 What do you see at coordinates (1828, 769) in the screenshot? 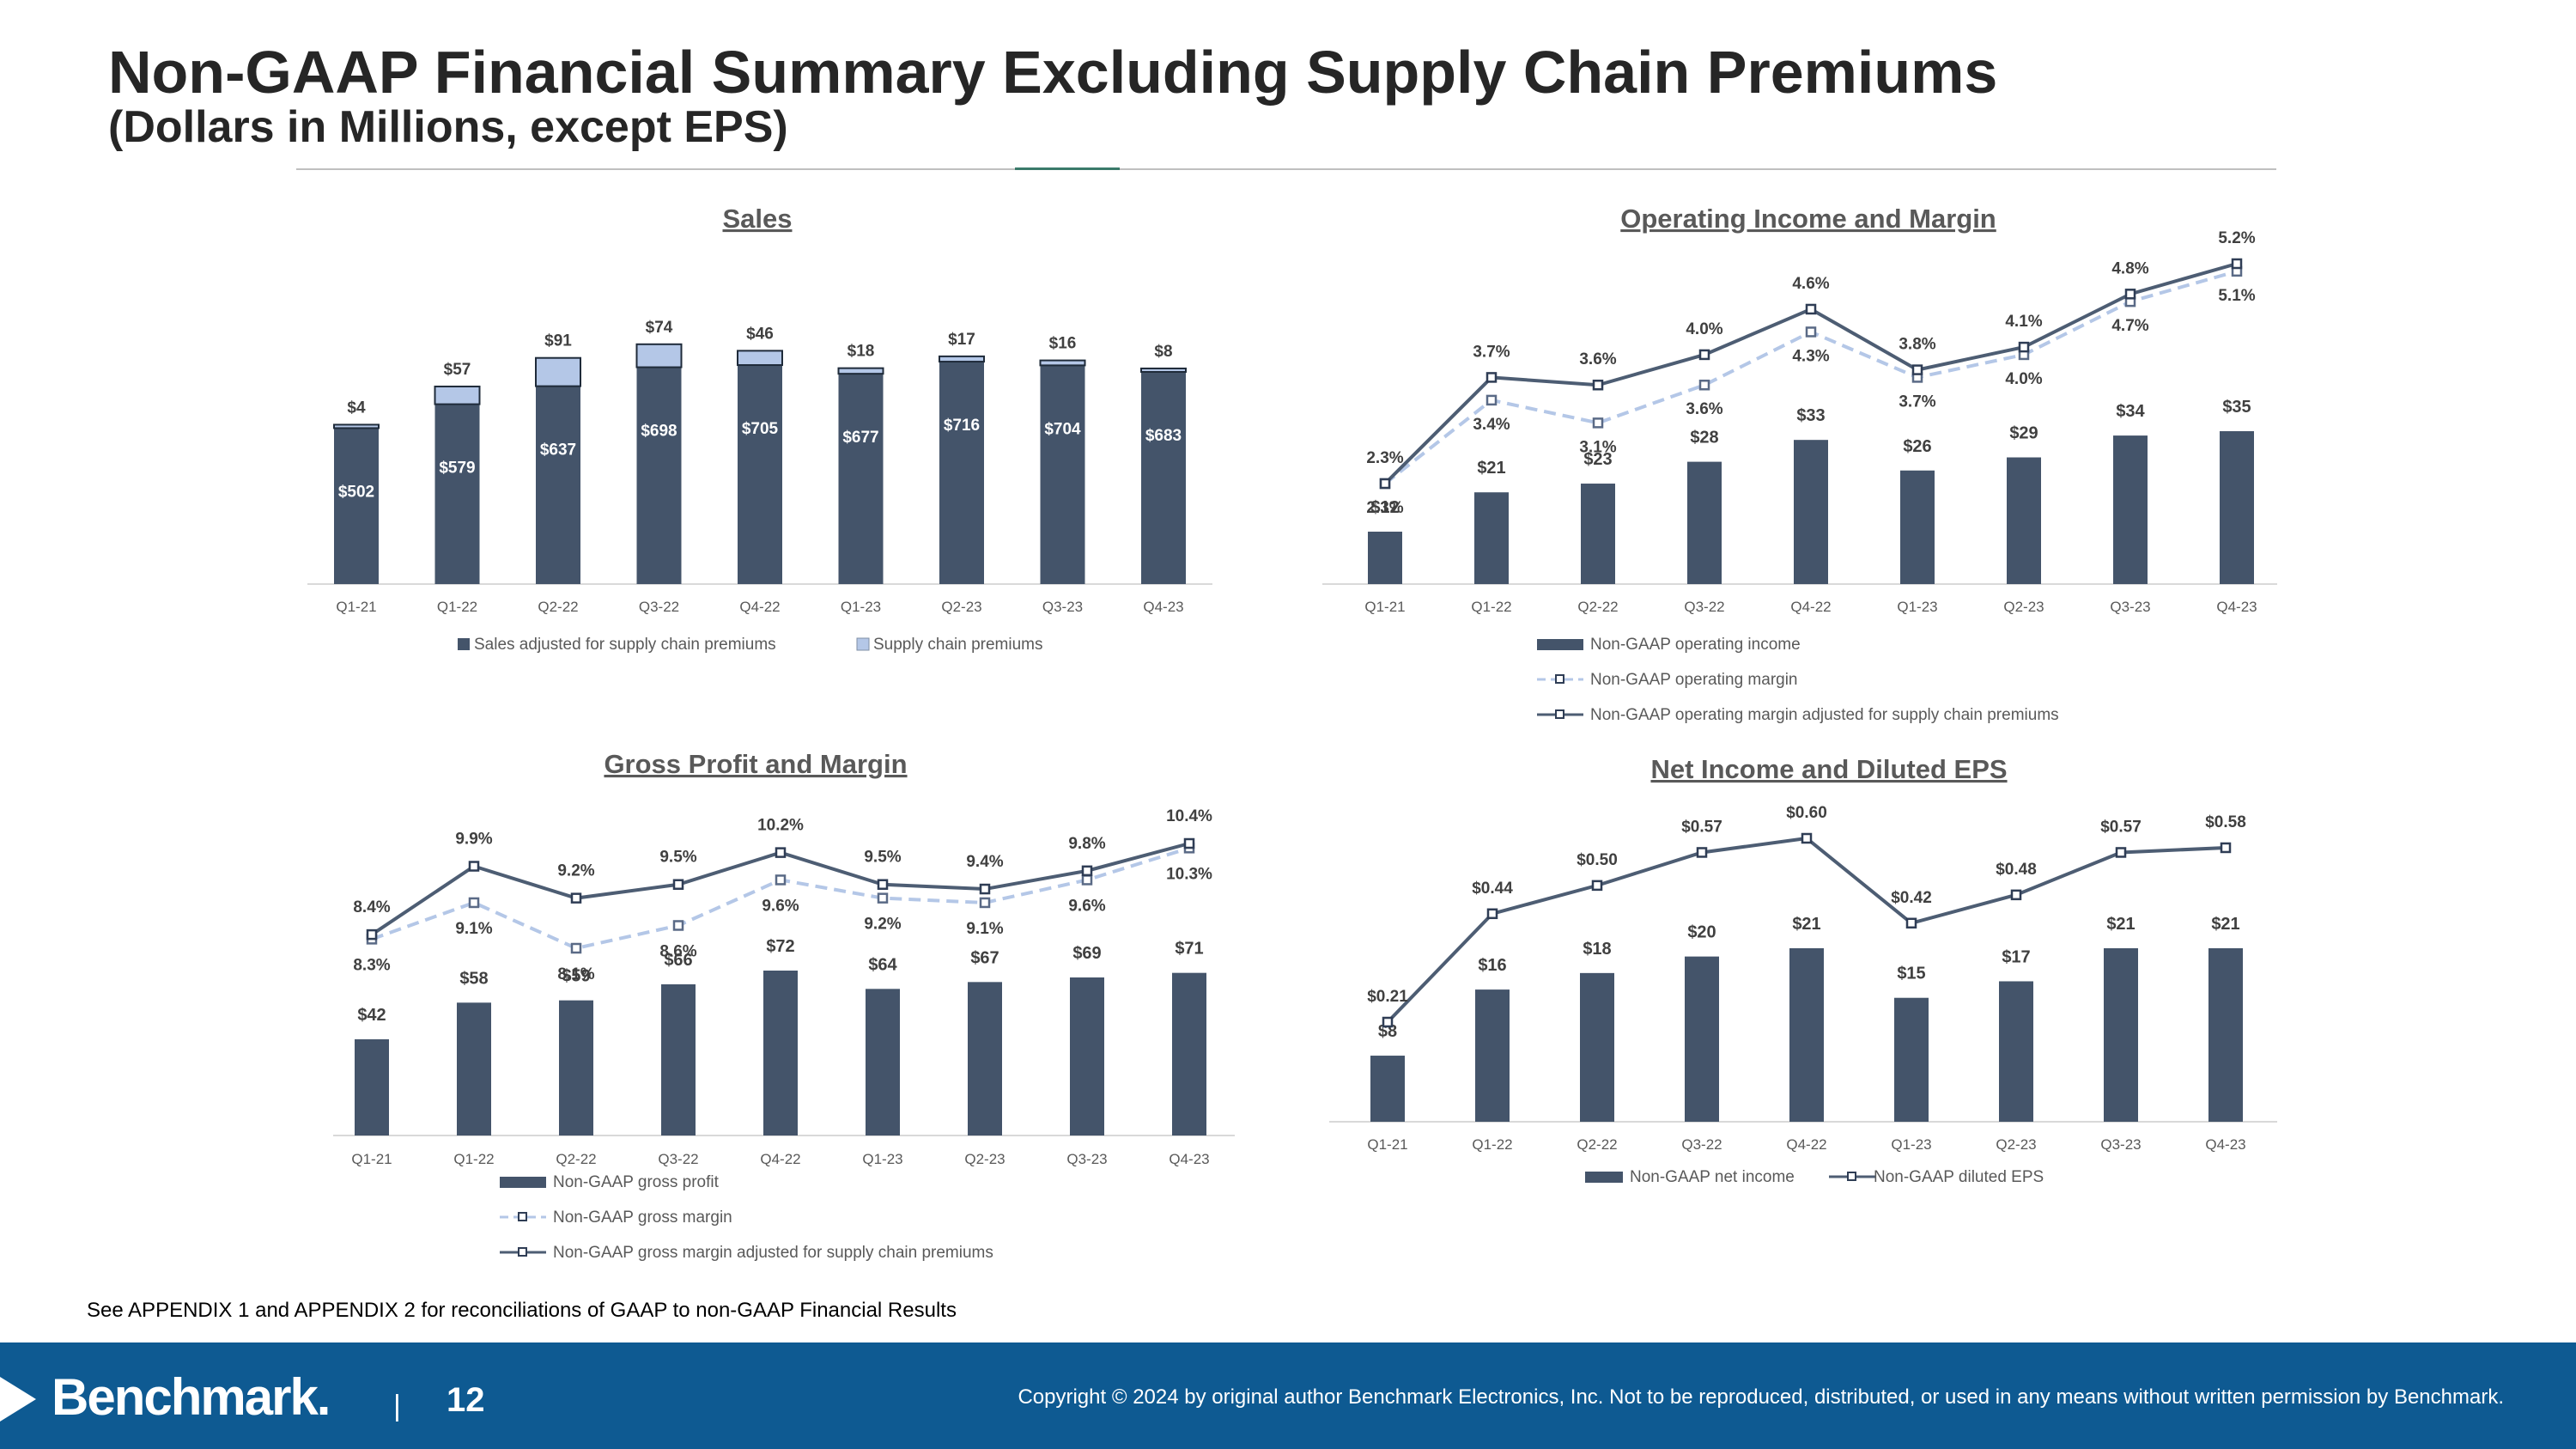
I see `chart-title: Net Income and Diluted EPS` at bounding box center [1828, 769].